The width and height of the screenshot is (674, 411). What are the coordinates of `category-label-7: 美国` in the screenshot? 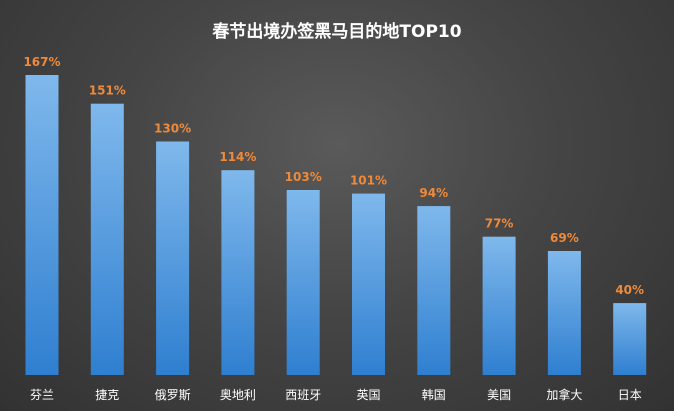 It's located at (499, 395).